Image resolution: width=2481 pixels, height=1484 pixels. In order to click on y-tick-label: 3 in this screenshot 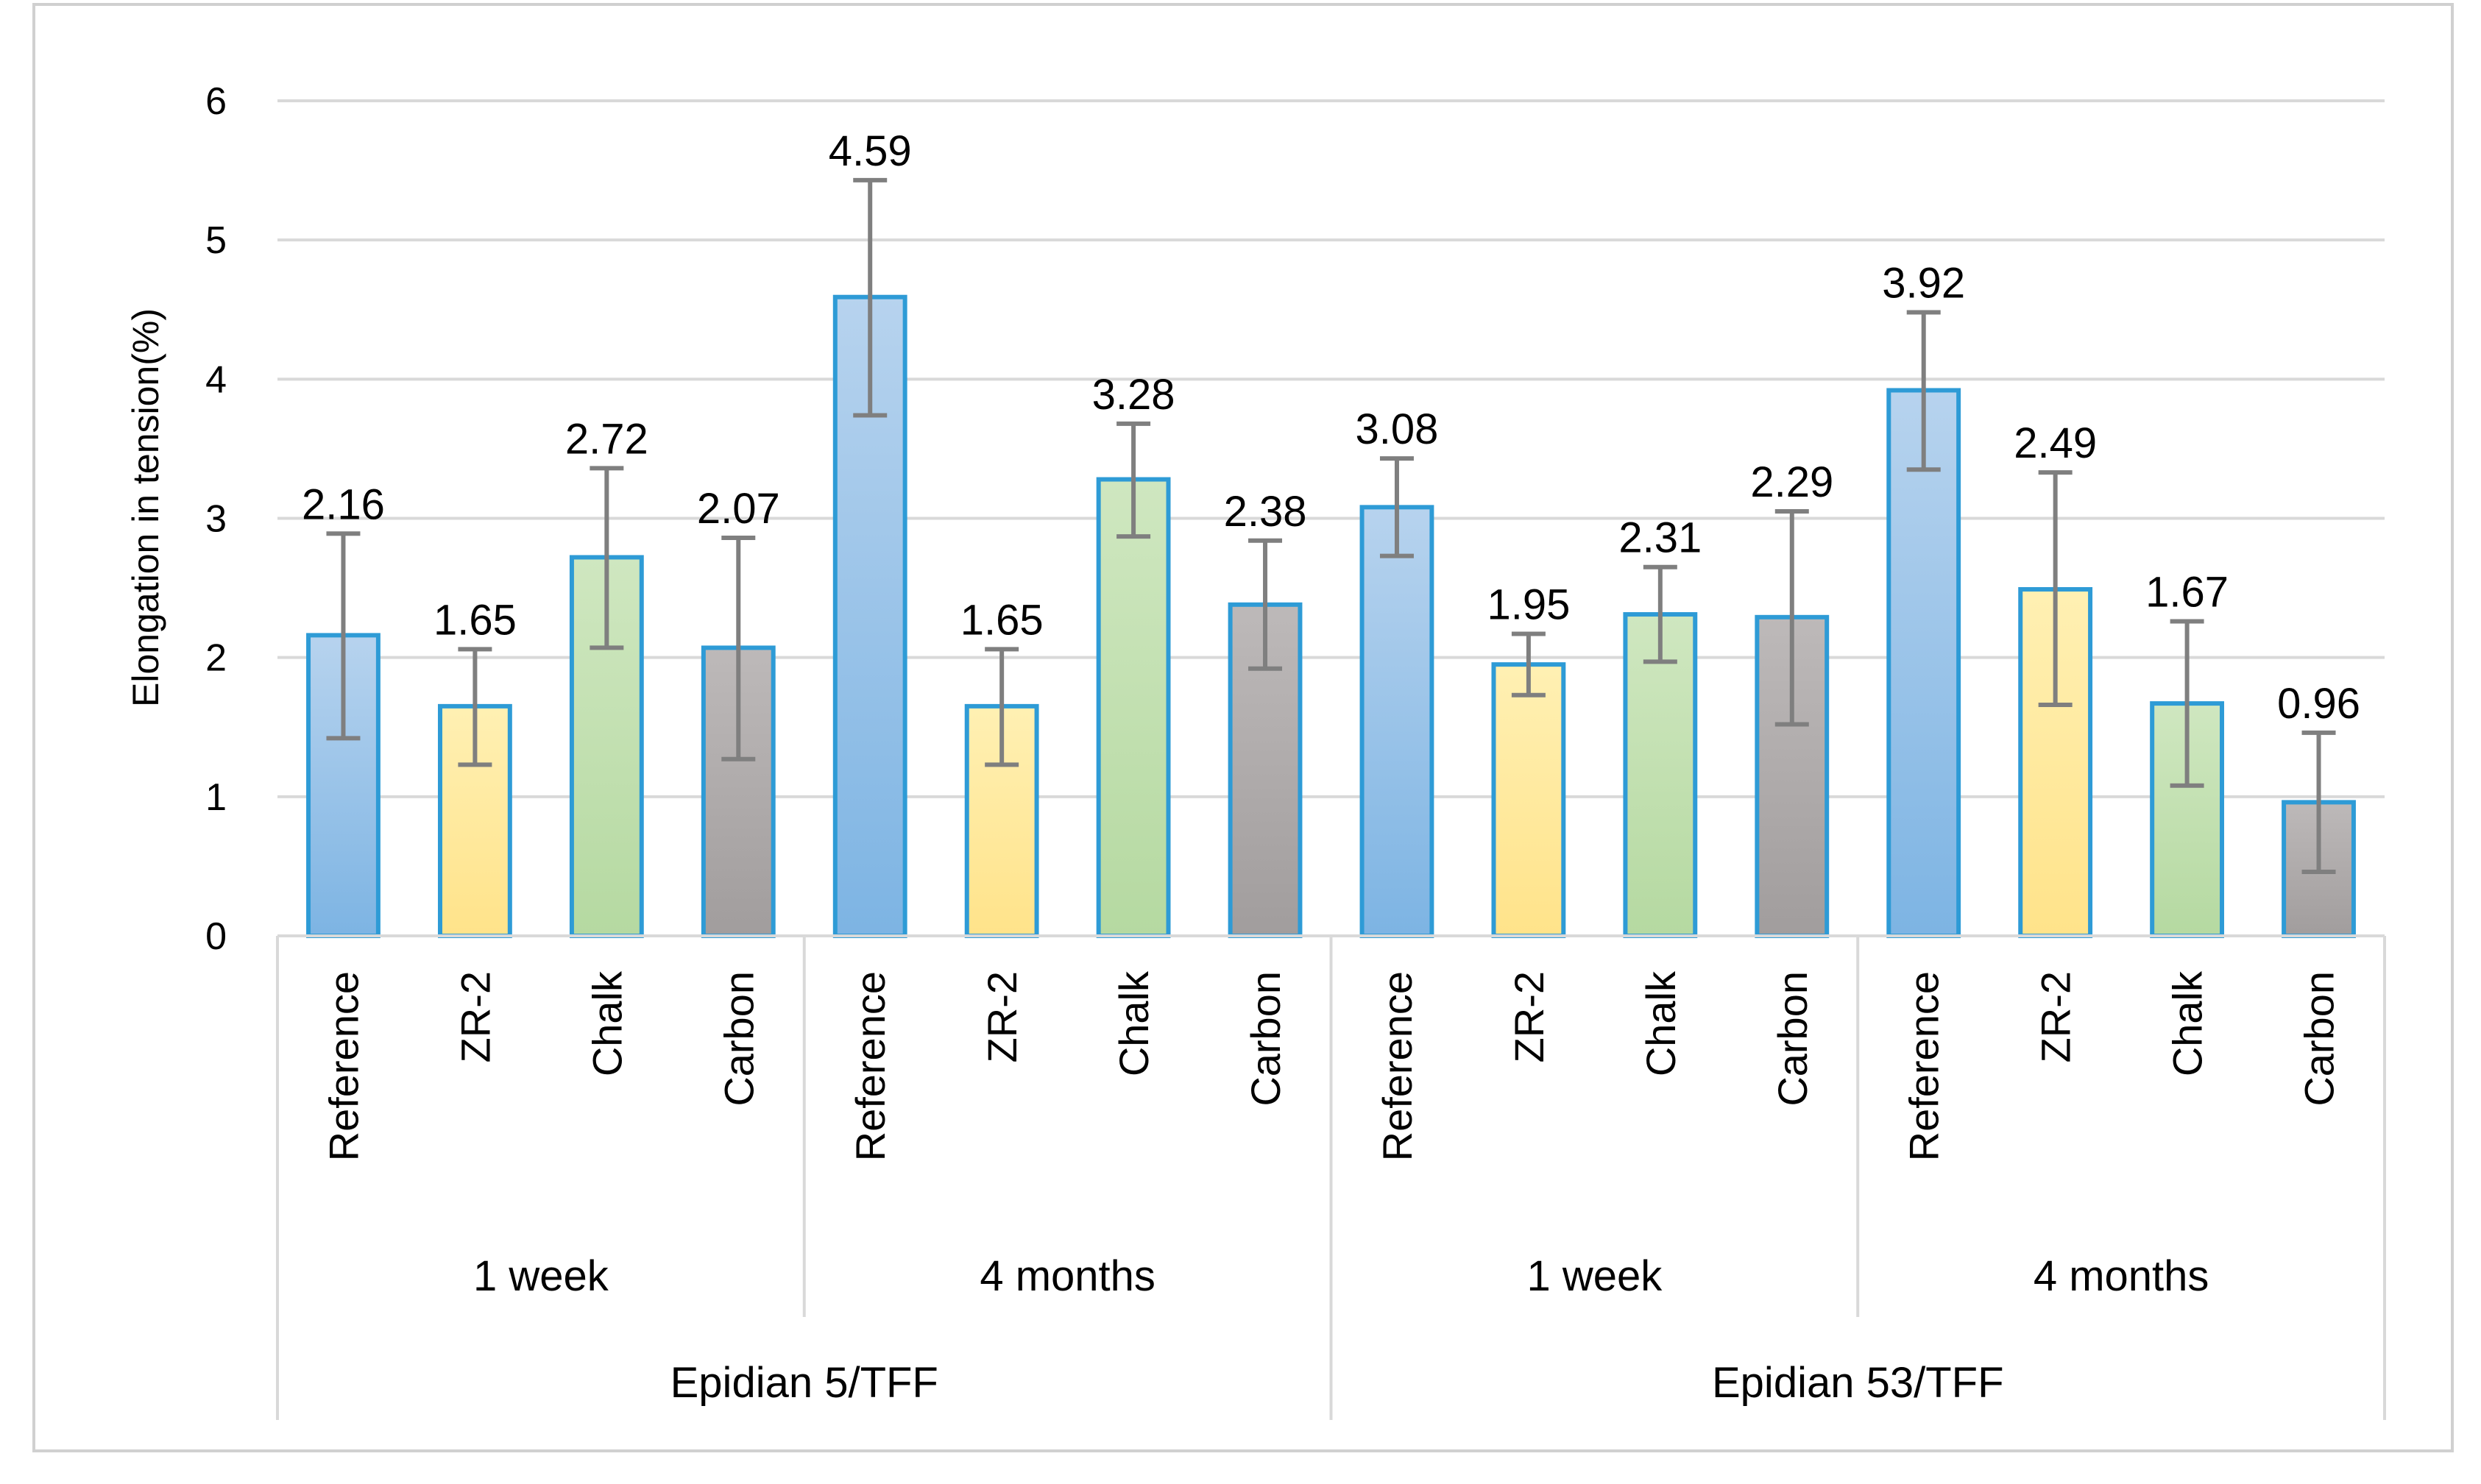, I will do `click(216, 519)`.